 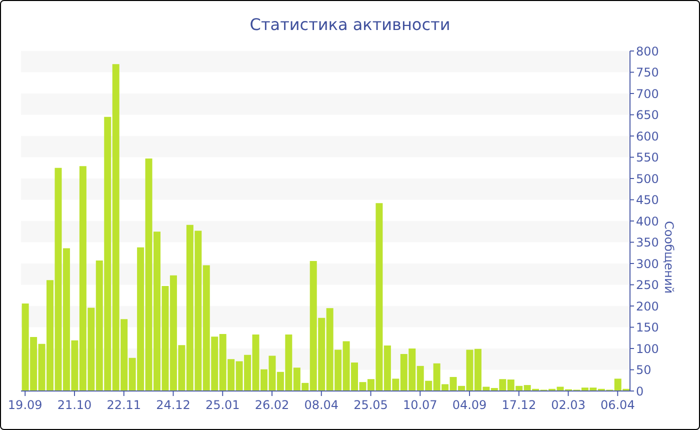 I want to click on x-tick-label: 04.09, so click(x=469, y=405).